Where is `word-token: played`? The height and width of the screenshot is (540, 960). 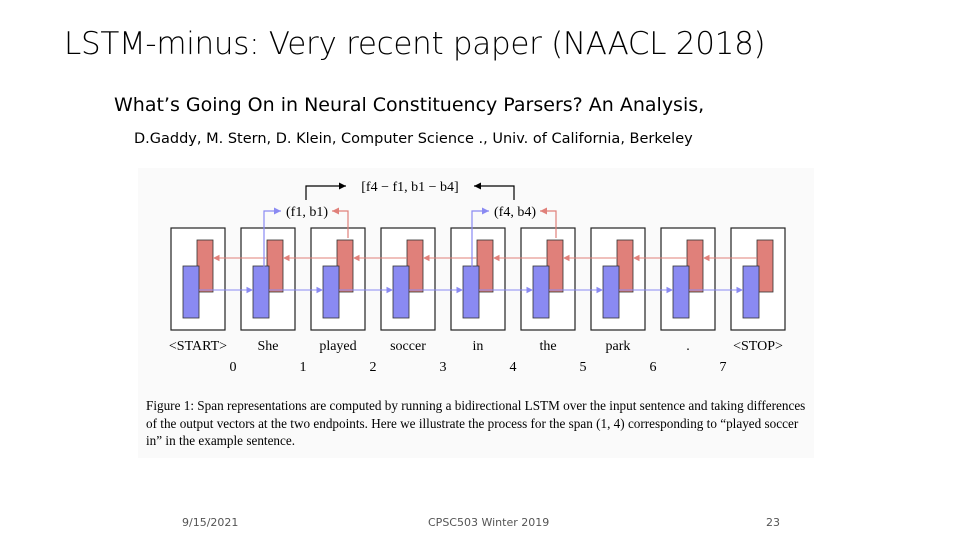 word-token: played is located at coordinates (337, 346).